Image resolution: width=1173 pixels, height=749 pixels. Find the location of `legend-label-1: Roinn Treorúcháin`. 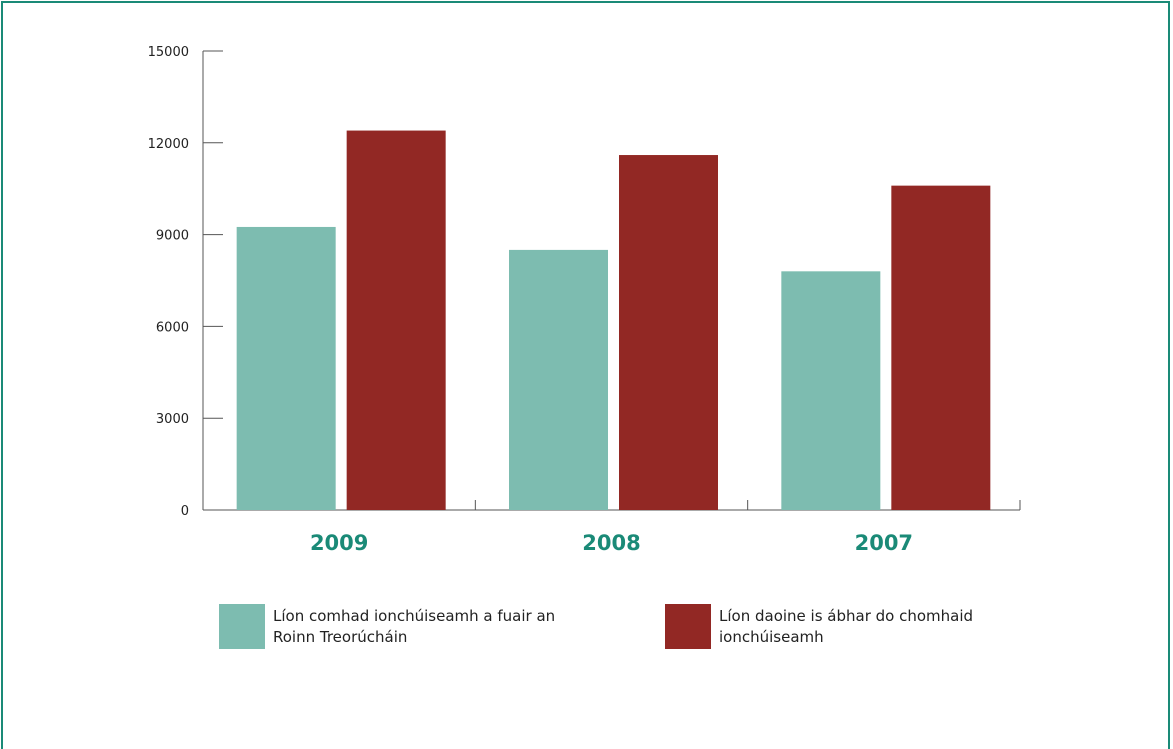

legend-label-1: Roinn Treorúcháin is located at coordinates (340, 637).